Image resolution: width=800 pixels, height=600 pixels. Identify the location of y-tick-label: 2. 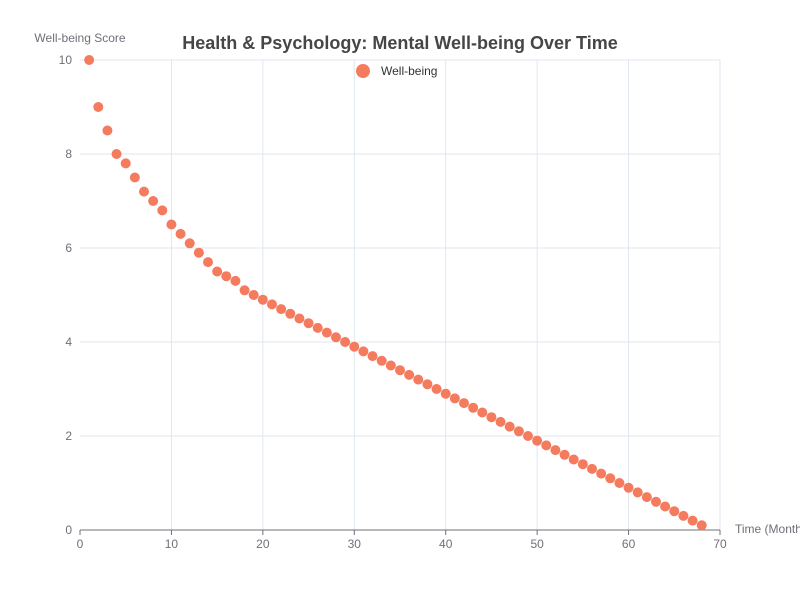
(68, 436).